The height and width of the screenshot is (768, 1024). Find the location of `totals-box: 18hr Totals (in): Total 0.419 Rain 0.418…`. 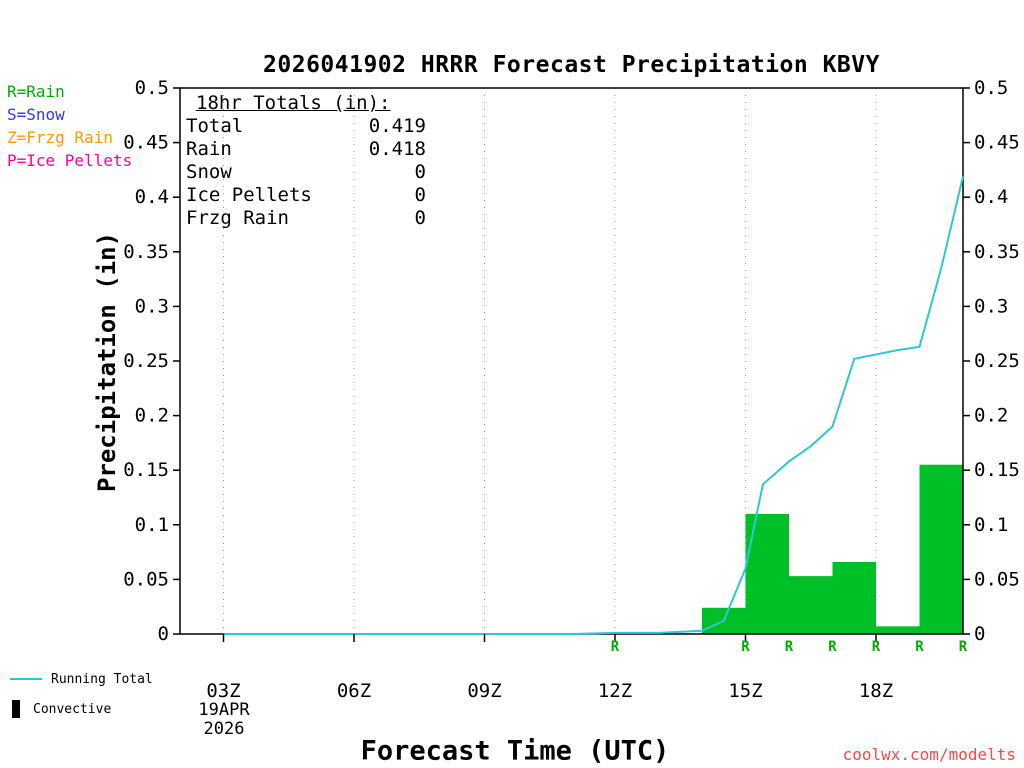

totals-box: 18hr Totals (in): Total 0.419 Rain 0.418… is located at coordinates (306, 161).